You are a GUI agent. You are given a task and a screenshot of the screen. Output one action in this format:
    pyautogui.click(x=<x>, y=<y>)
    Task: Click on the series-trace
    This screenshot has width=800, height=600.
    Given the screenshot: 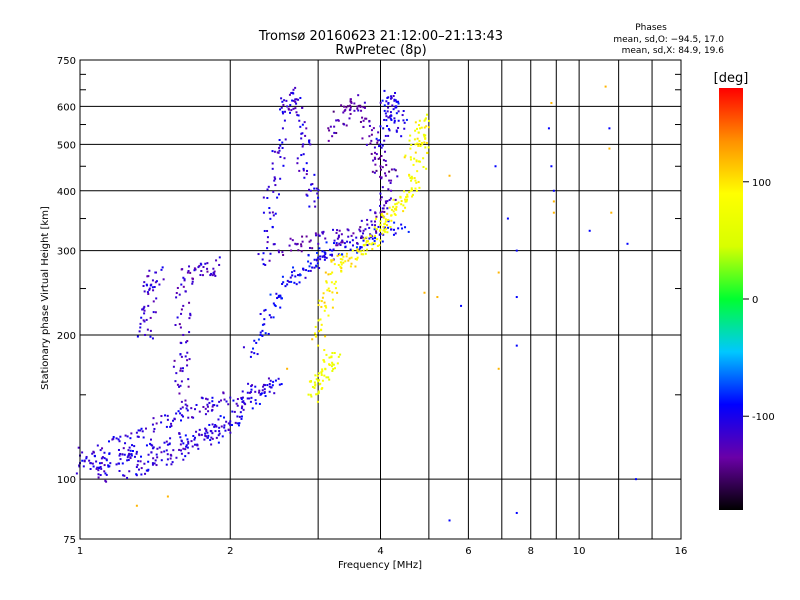 What is the action you would take?
    pyautogui.click(x=196, y=332)
    